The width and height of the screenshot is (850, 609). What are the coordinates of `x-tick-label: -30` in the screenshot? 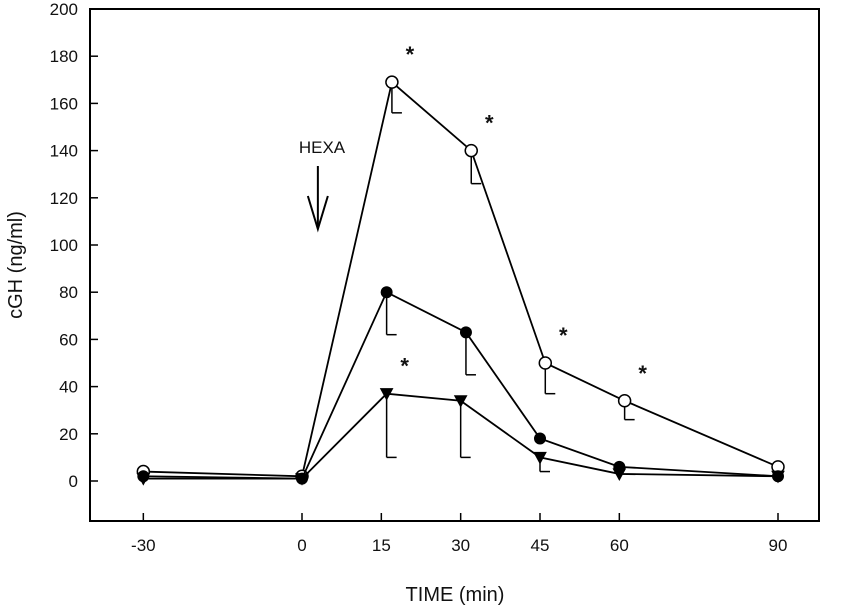 It's located at (143, 545).